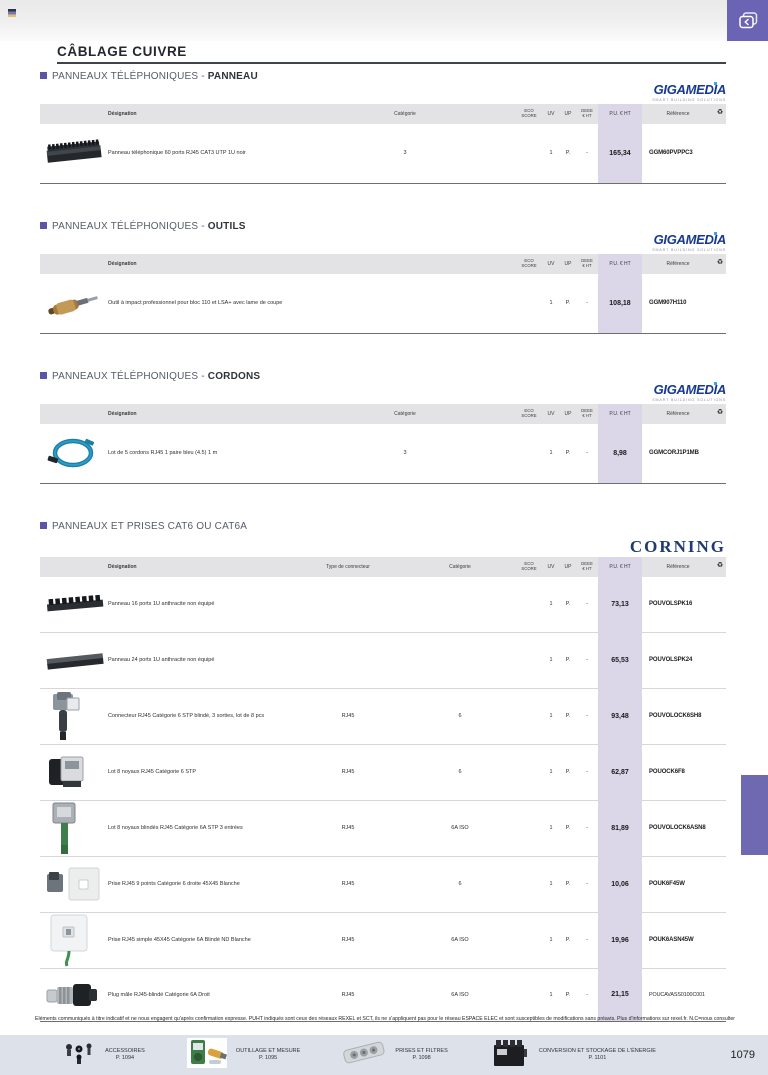  I want to click on footer-link-label: OUTILLAGE ET MESURE P. 1095, so click(268, 1055).